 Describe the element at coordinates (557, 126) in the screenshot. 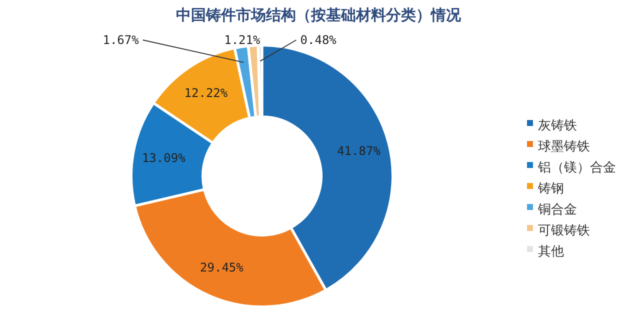

I see `legend-label: 灰铸铁` at that location.